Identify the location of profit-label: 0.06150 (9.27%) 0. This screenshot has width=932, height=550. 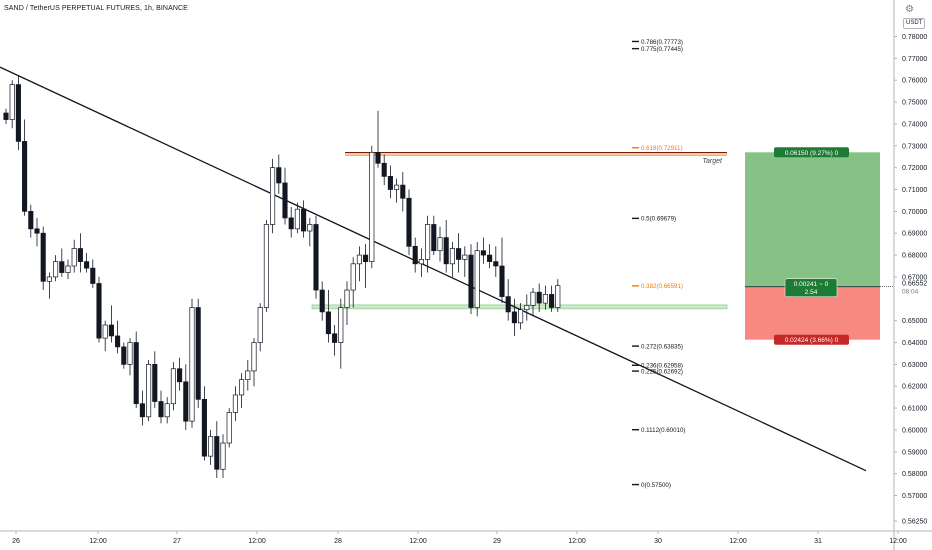
(812, 153).